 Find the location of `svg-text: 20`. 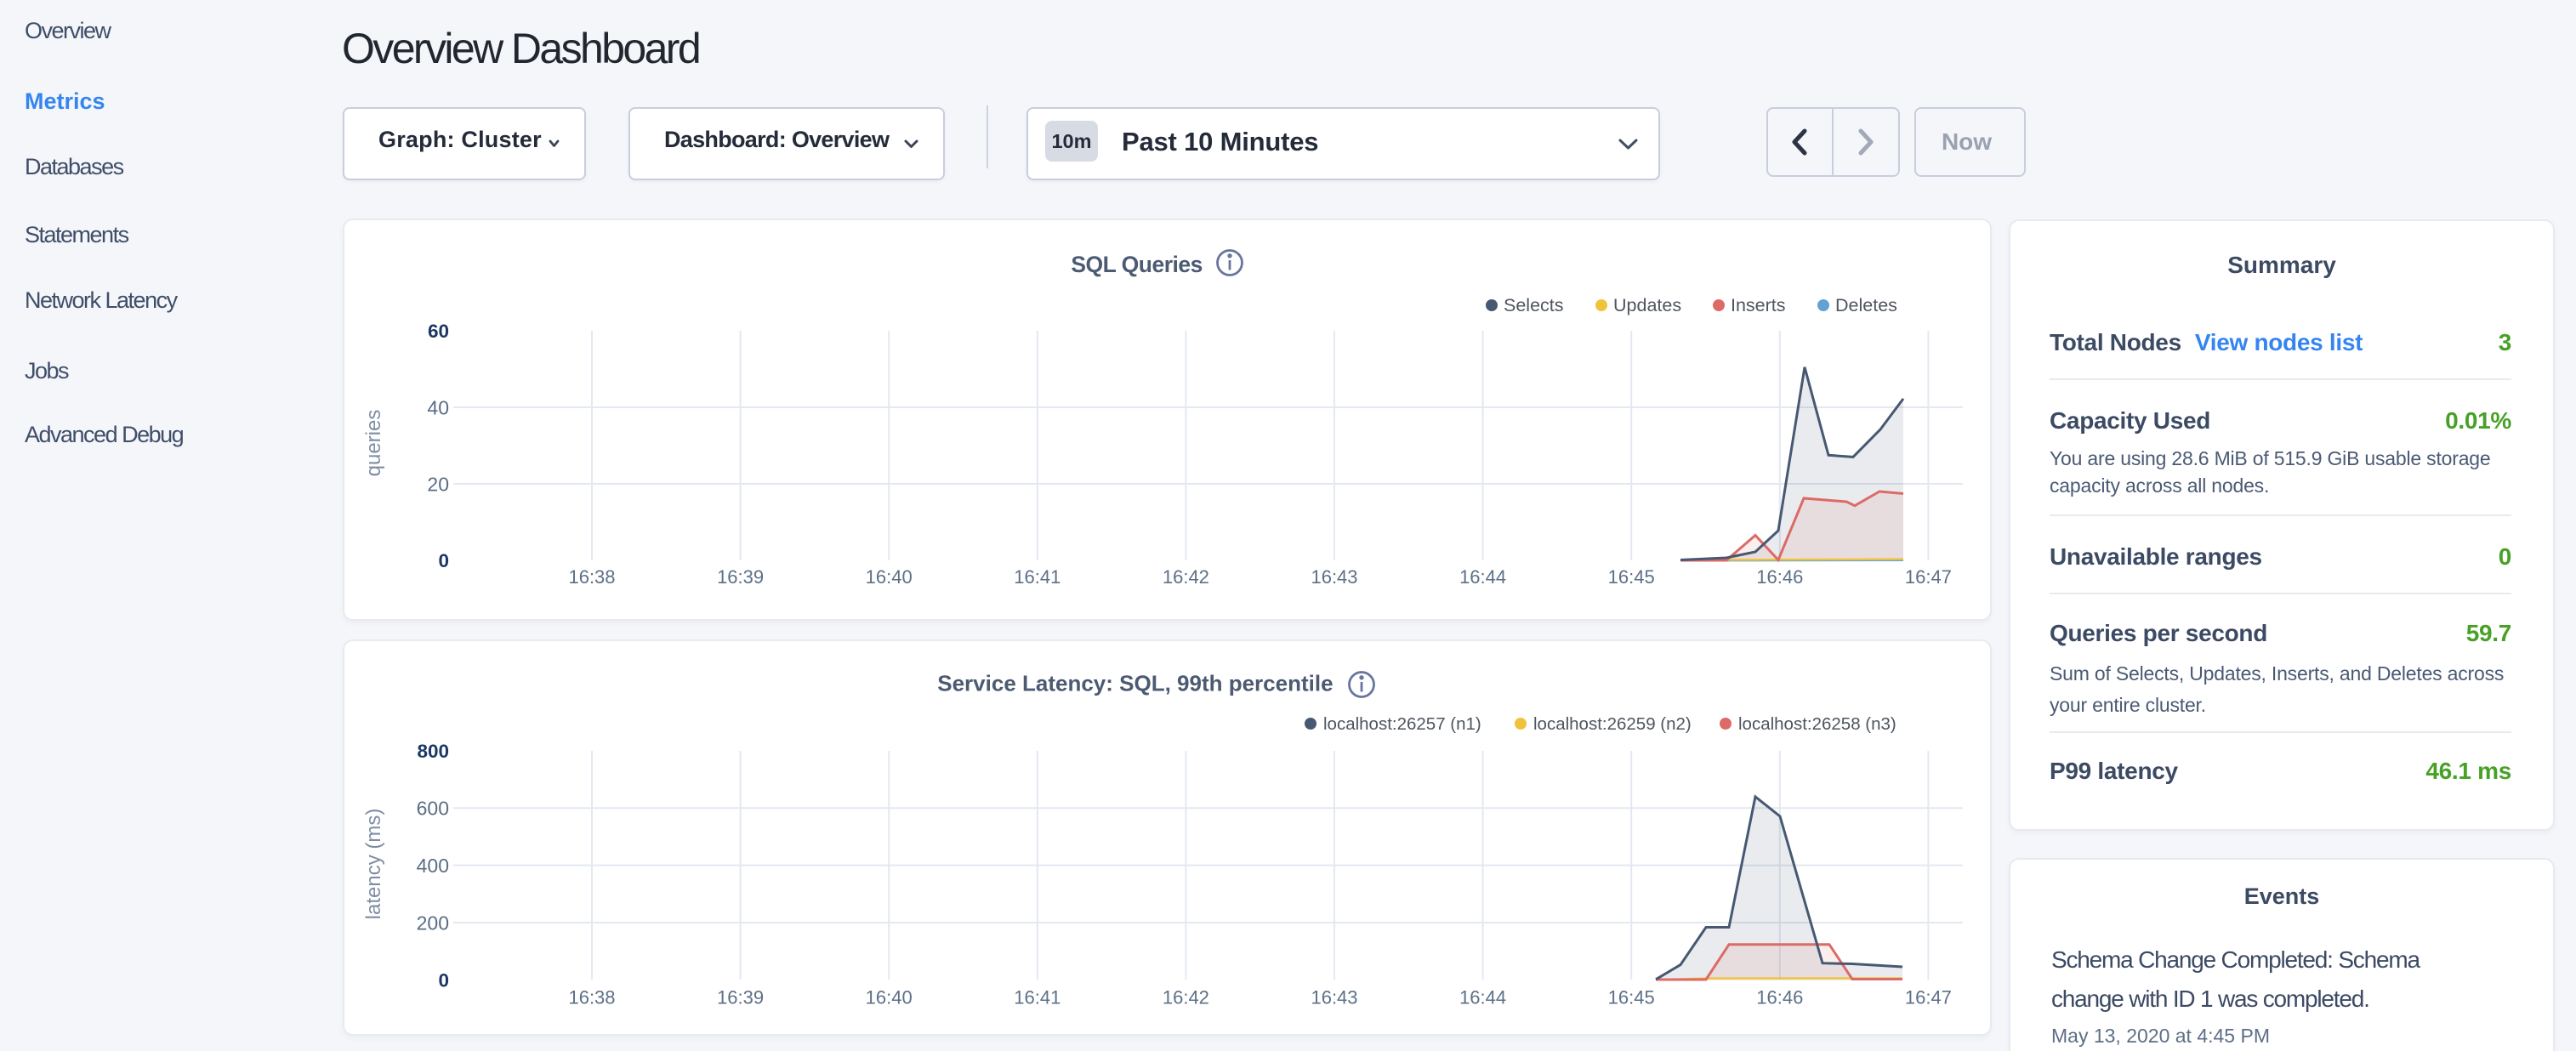

svg-text: 20 is located at coordinates (438, 484).